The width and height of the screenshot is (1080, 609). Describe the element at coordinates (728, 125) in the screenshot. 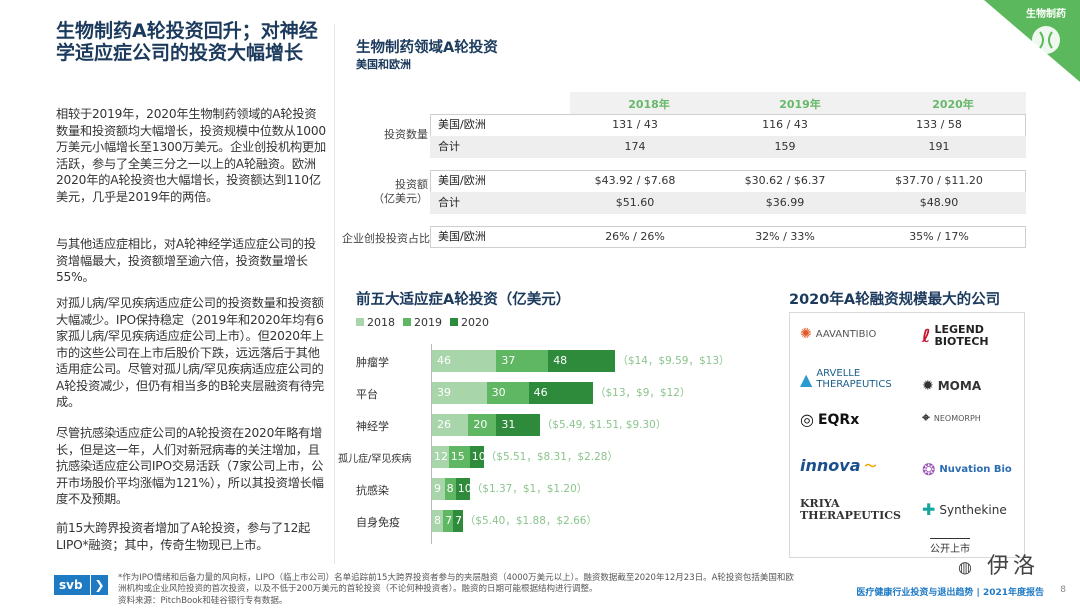

I see `table-row: 美国/欧洲 131 / 43 116 / 43 133 / 58` at that location.